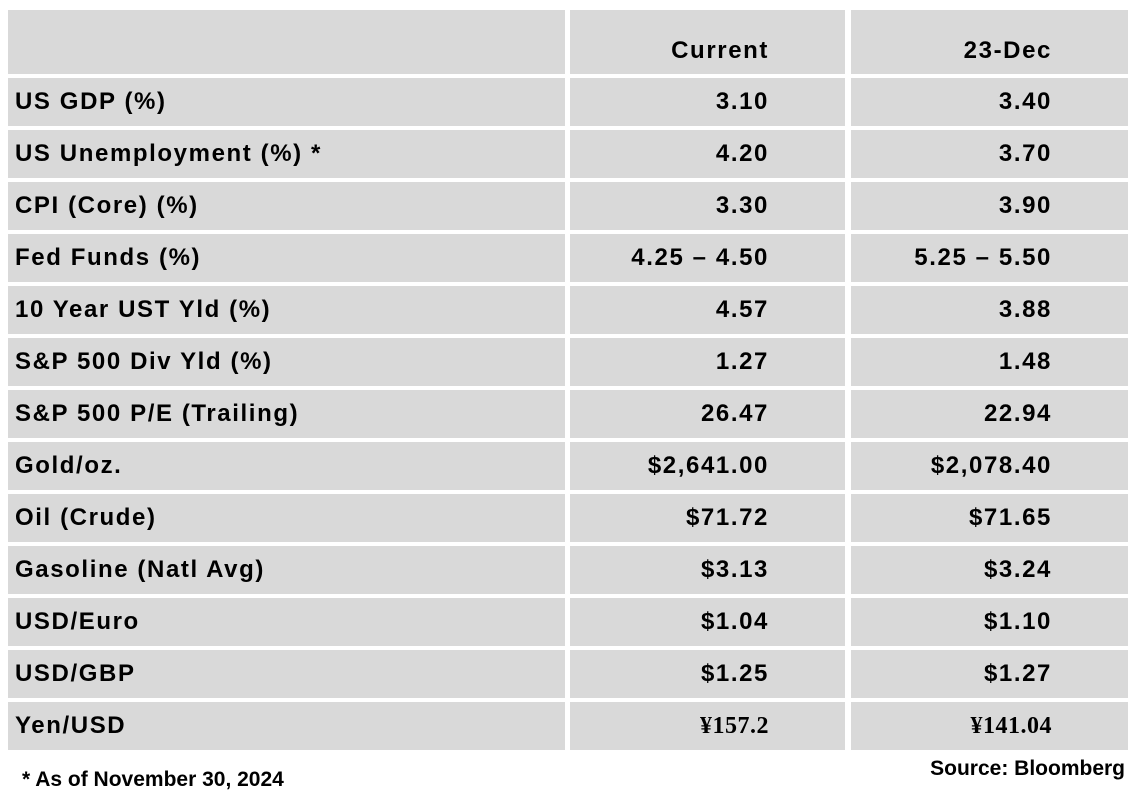 The image size is (1137, 808). Describe the element at coordinates (286, 42) in the screenshot. I see `header-label-cell` at that location.